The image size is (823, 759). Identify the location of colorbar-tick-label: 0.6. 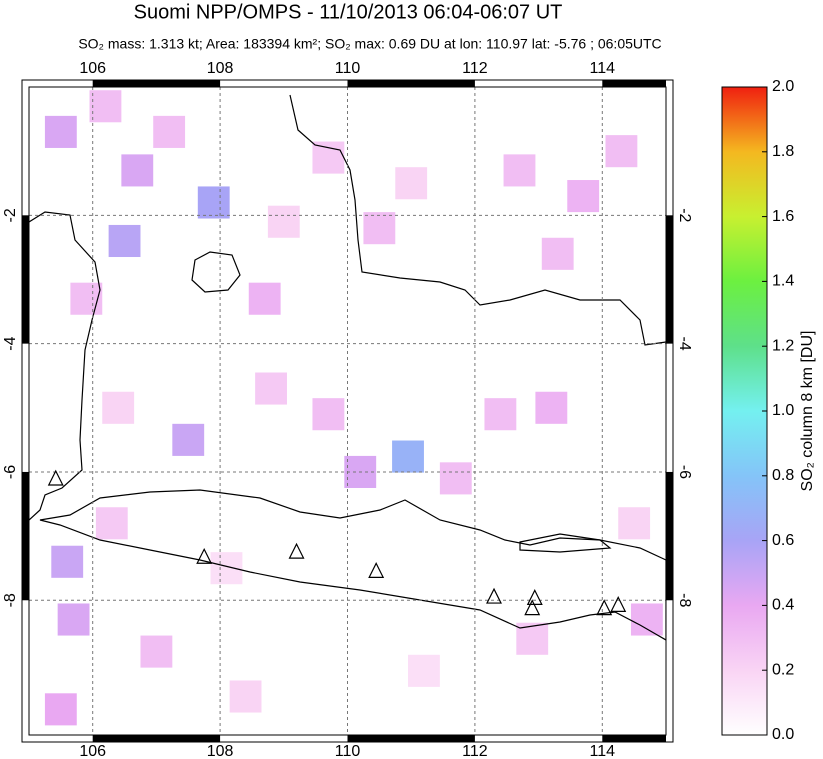
(783, 540).